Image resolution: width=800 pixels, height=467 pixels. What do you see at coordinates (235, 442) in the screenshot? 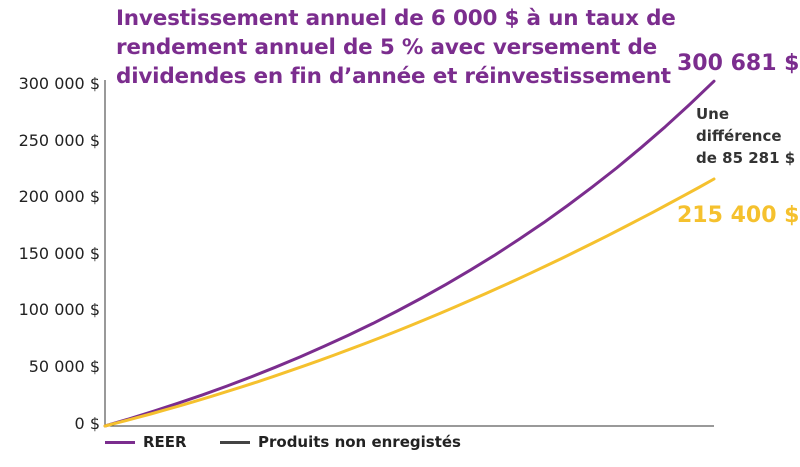
I see `legend-swatch-non-registered` at bounding box center [235, 442].